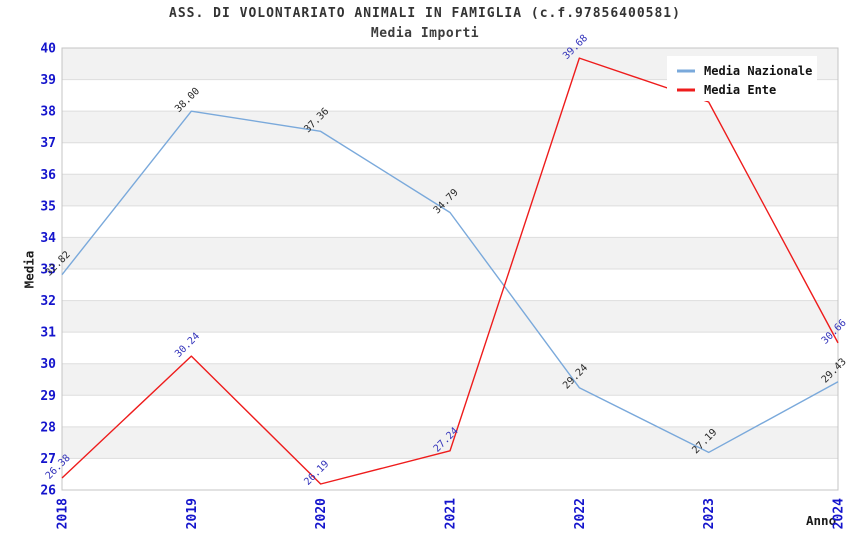 This screenshot has height=550, width=850. I want to click on y-tick-label: 31, so click(48, 333).